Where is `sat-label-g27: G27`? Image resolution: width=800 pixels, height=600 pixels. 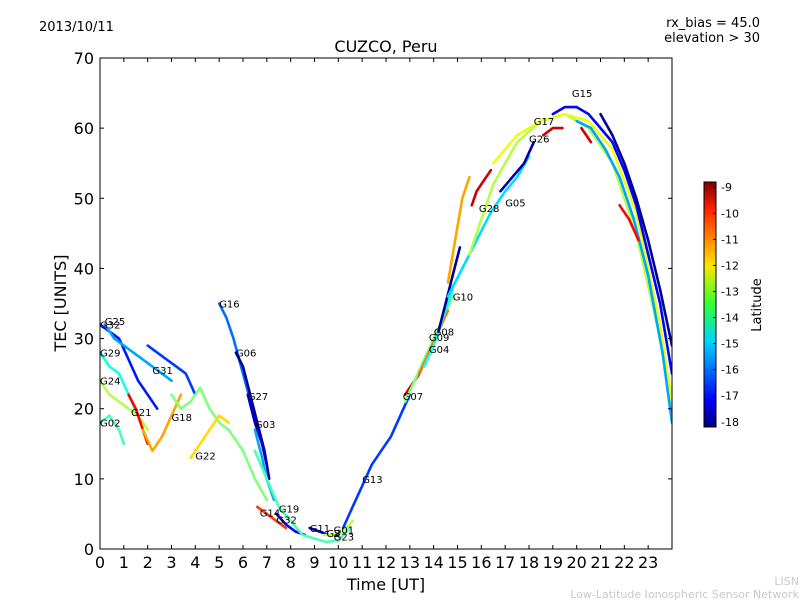 sat-label-g27: G27 is located at coordinates (258, 397).